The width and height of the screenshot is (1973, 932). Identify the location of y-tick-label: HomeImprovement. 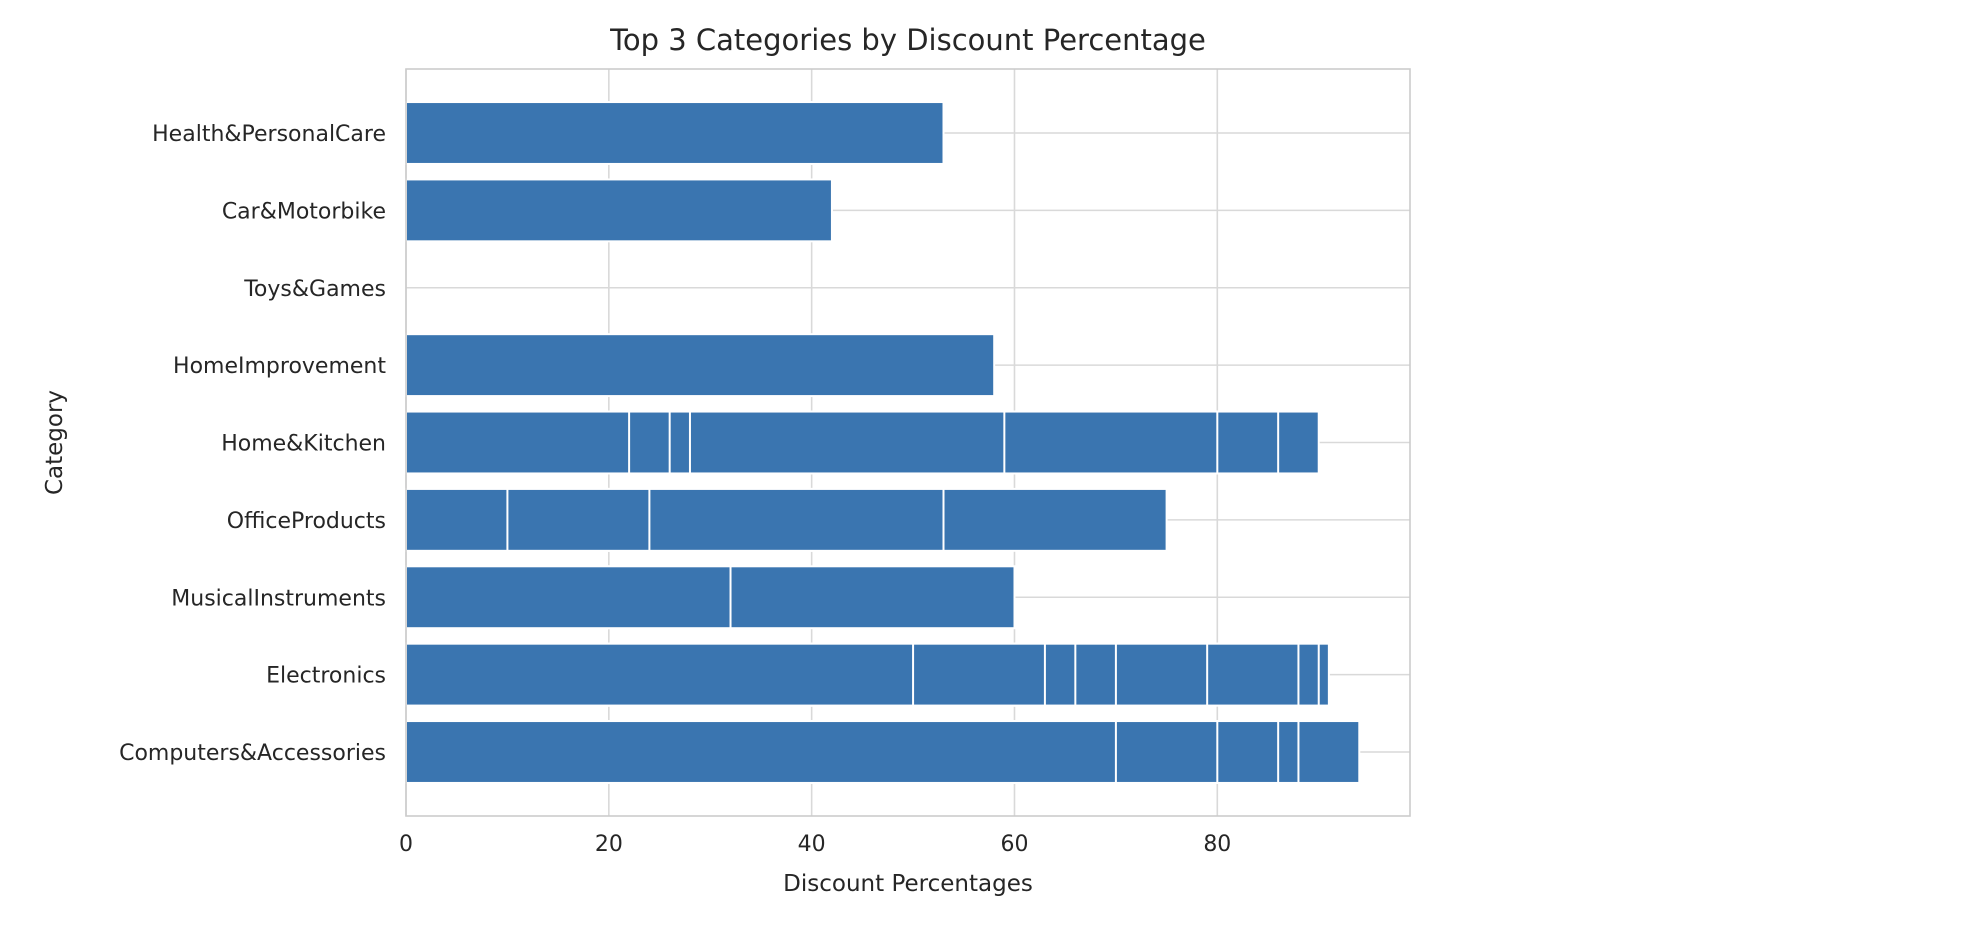
(279, 366).